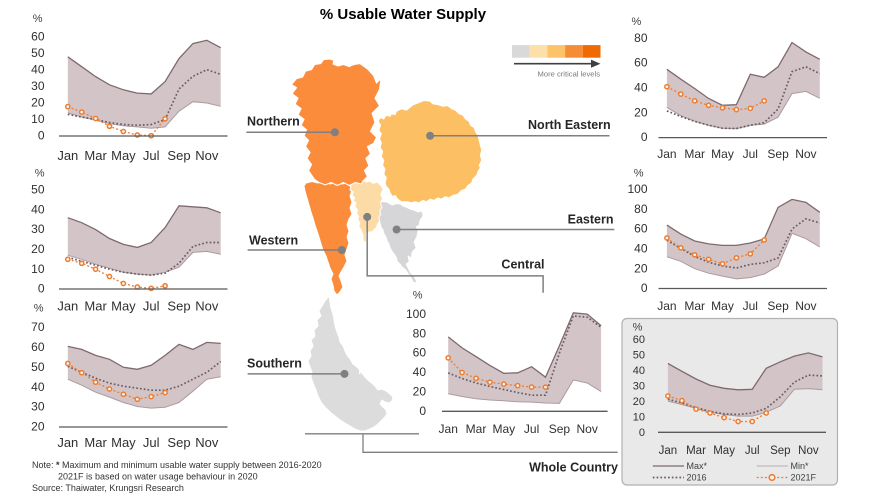  I want to click on svg-text: More critical levels, so click(569, 74).